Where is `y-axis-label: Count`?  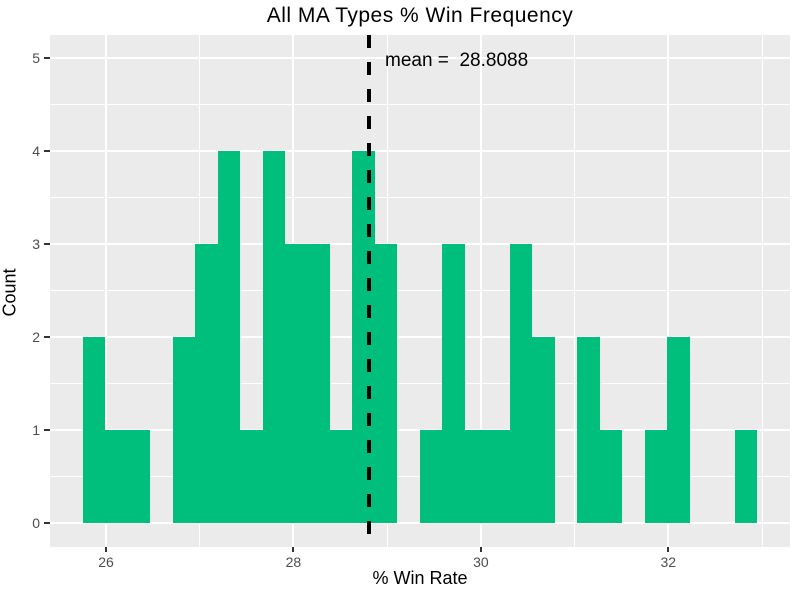
y-axis-label: Count is located at coordinates (10, 292).